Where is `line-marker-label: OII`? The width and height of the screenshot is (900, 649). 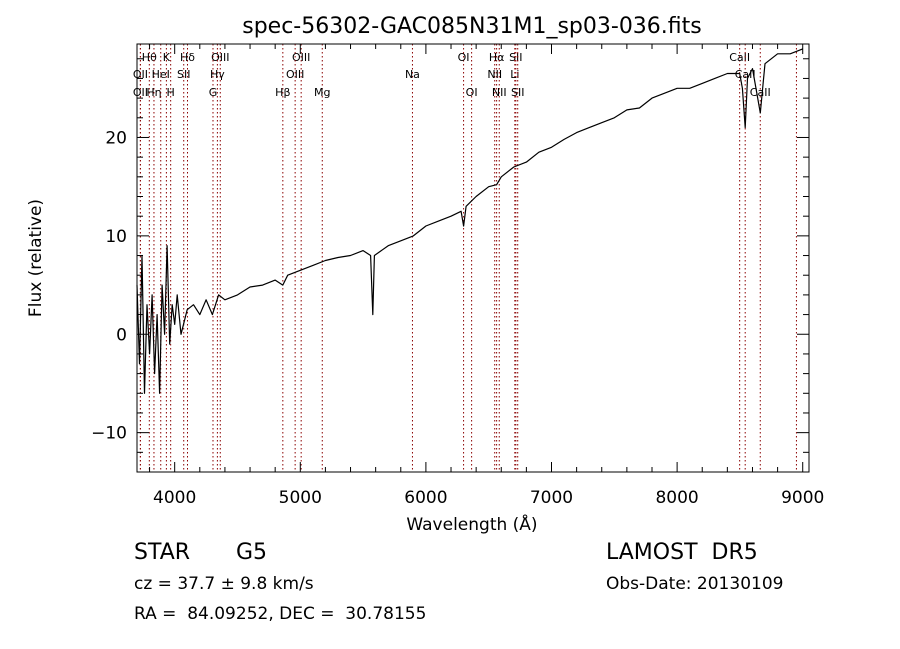 line-marker-label: OII is located at coordinates (140, 74).